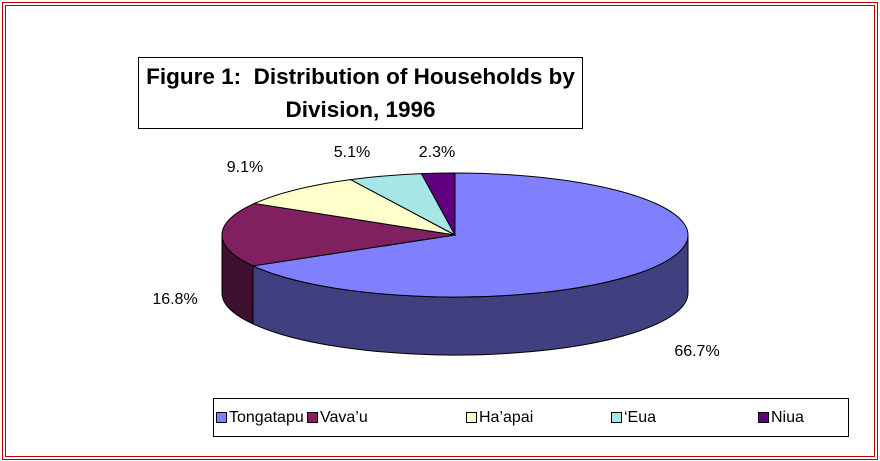  What do you see at coordinates (787, 417) in the screenshot?
I see `legend-label: Niua` at bounding box center [787, 417].